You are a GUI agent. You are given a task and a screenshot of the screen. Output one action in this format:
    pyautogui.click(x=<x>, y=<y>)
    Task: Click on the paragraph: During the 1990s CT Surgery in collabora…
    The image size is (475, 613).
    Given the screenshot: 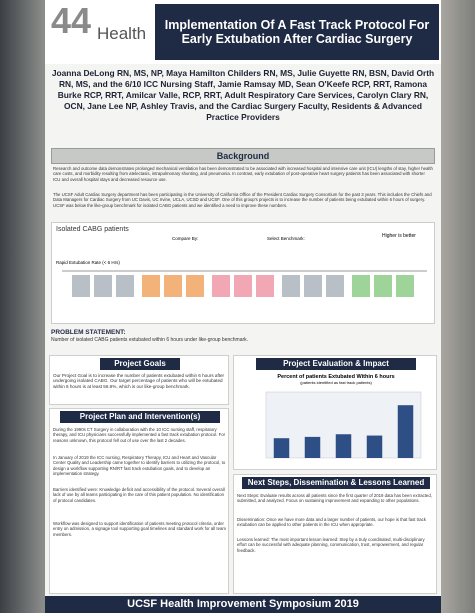 What is the action you would take?
    pyautogui.click(x=139, y=435)
    